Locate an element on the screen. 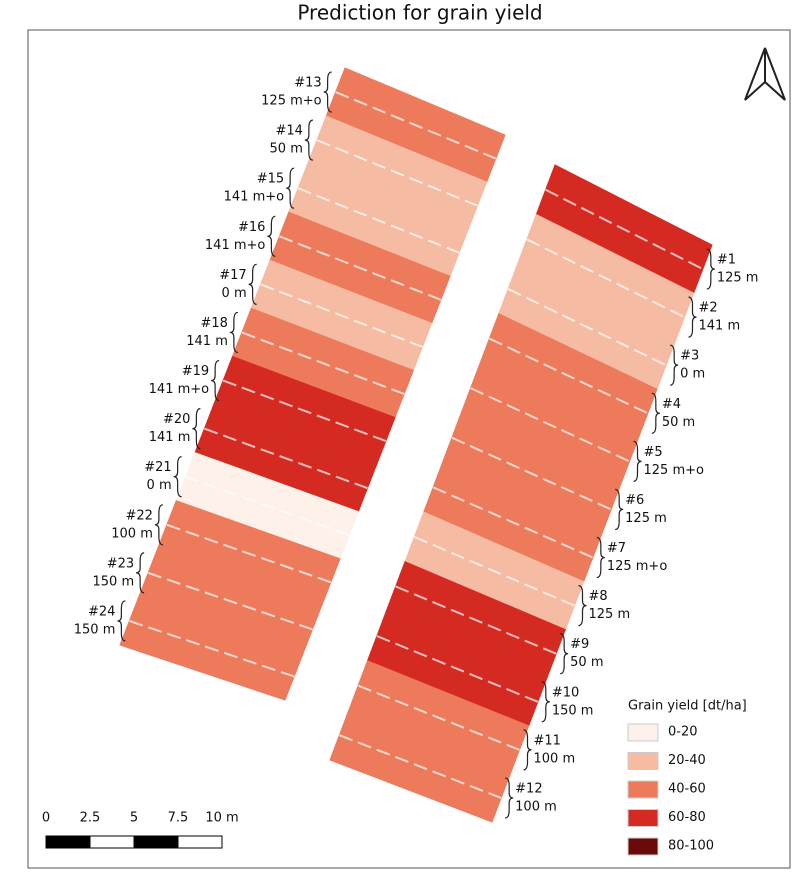  legend-label: 40-60 is located at coordinates (687, 789).